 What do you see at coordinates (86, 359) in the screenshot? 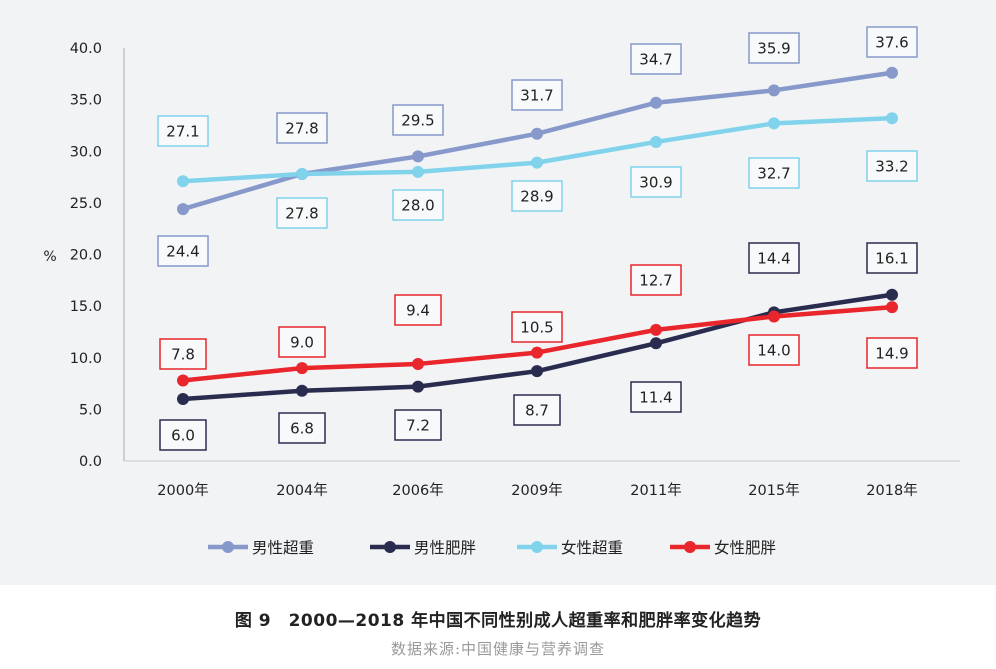
I see `y-tick-label: 10.0` at bounding box center [86, 359].